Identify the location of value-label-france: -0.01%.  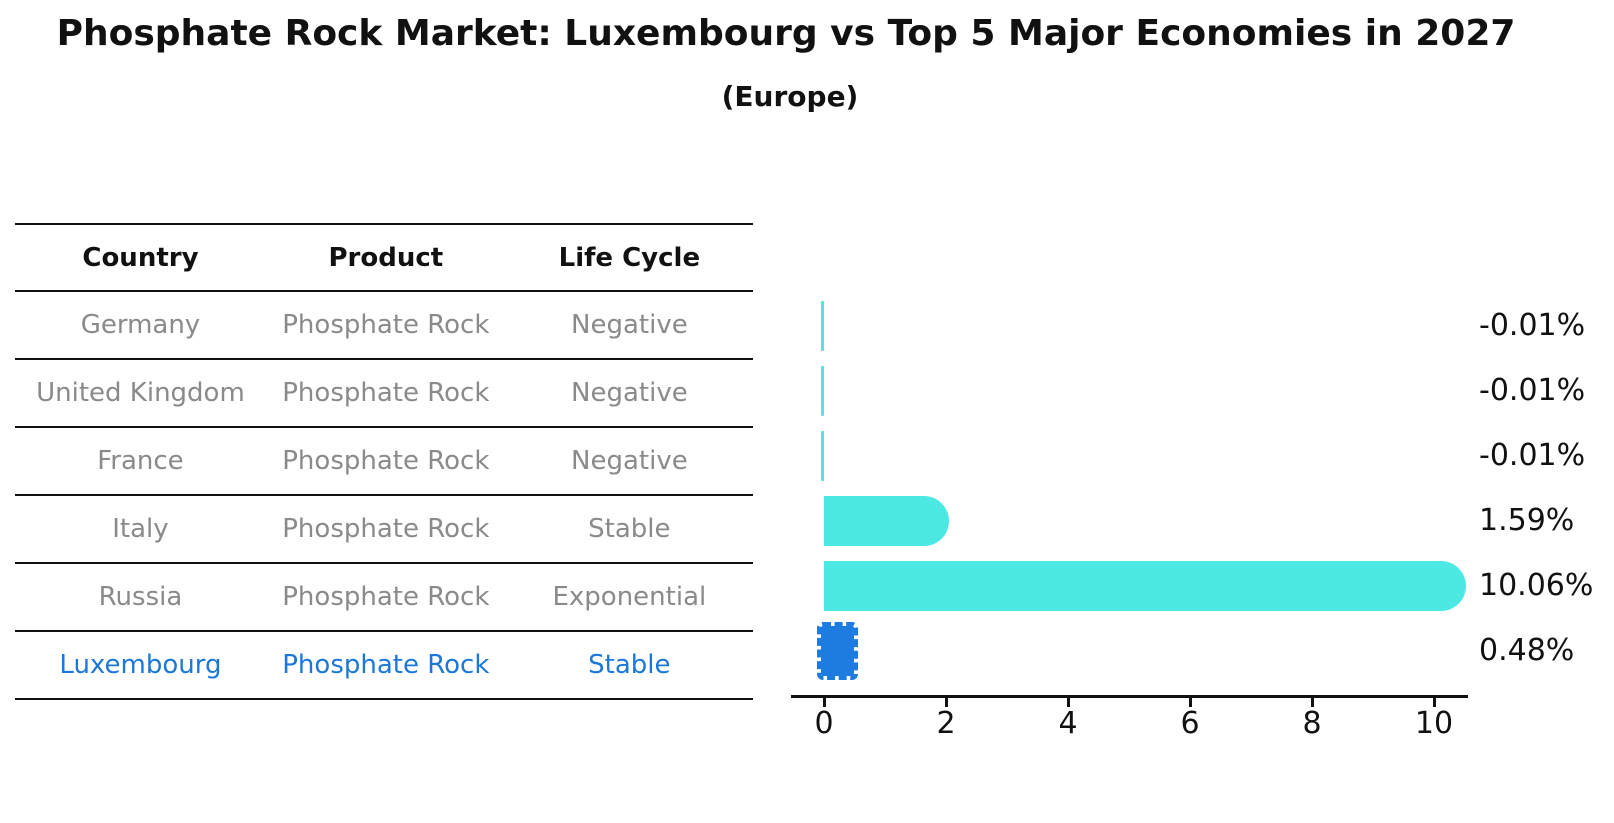
(1532, 455).